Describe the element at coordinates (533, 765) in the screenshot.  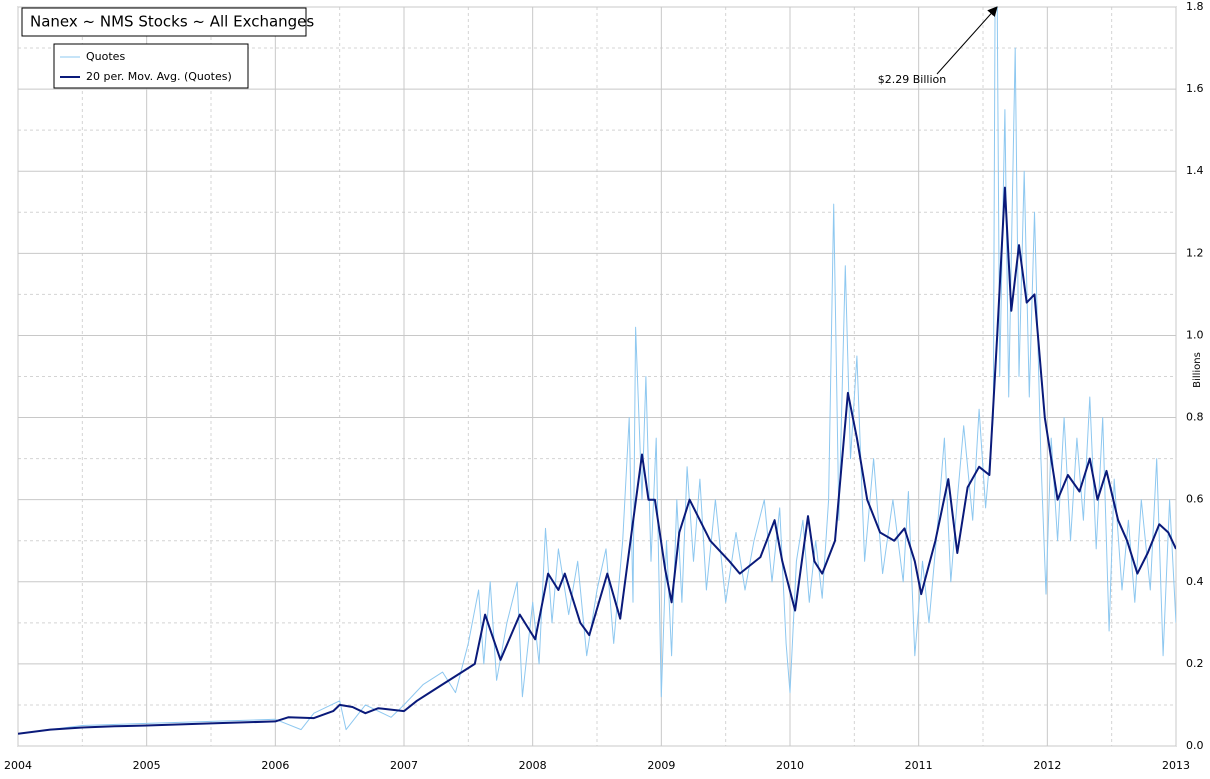
I see `x-tick-label: 2008` at that location.